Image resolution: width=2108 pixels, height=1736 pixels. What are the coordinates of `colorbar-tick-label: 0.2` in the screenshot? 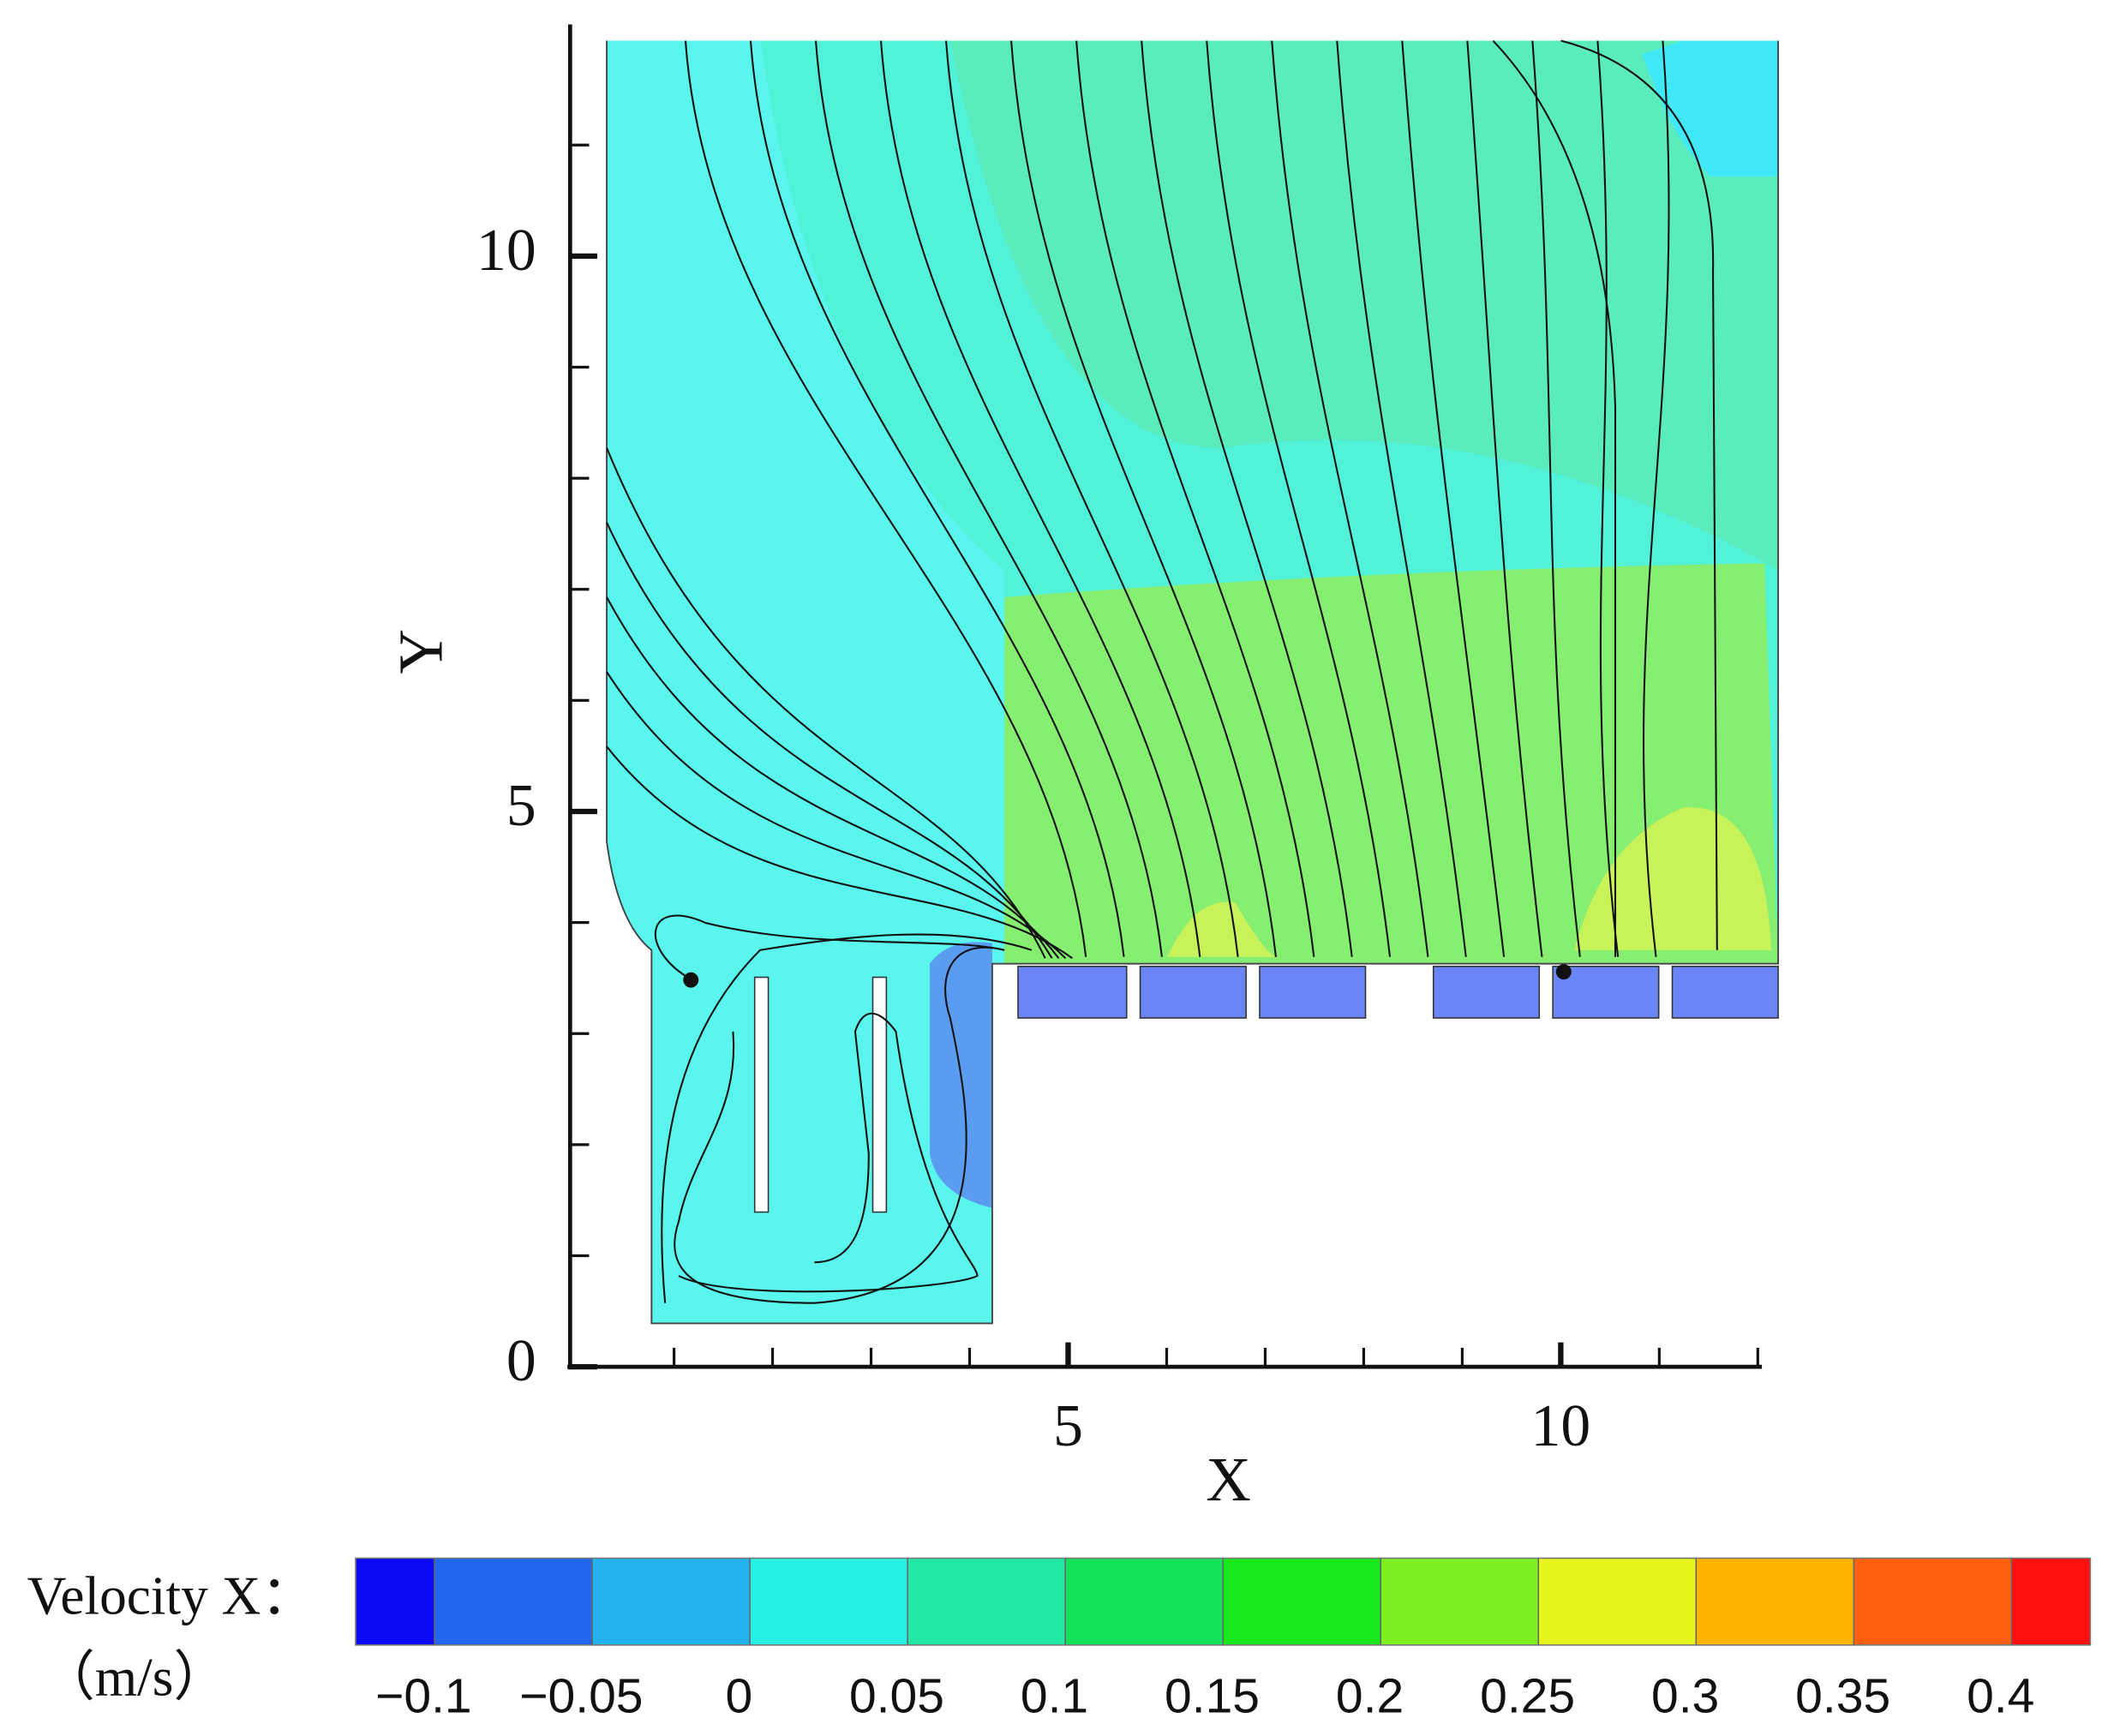 It's located at (1370, 1695).